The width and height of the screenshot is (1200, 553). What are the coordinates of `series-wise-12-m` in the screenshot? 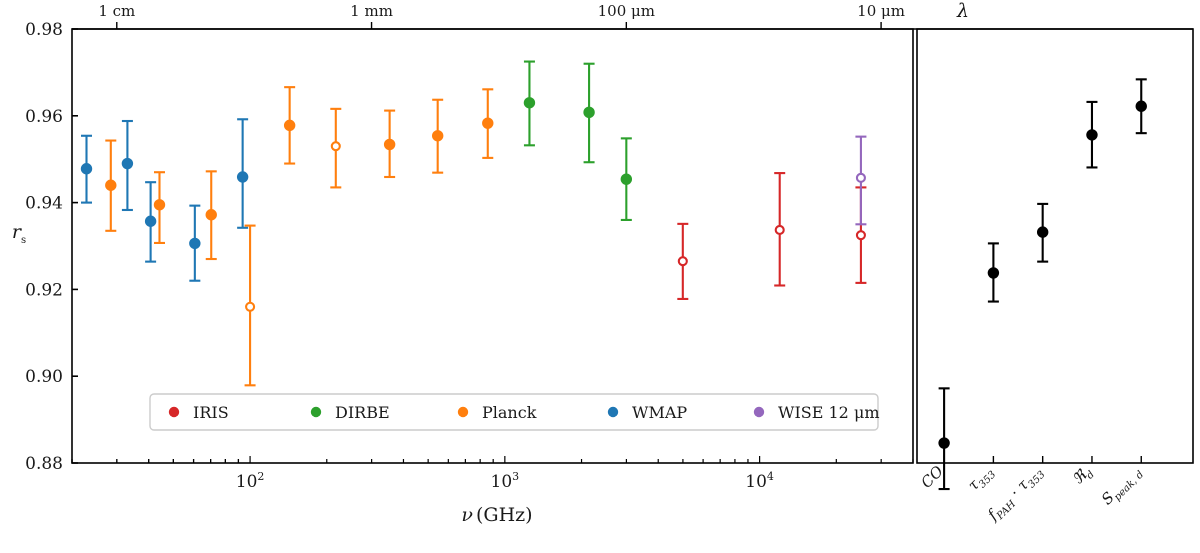 It's located at (861, 180).